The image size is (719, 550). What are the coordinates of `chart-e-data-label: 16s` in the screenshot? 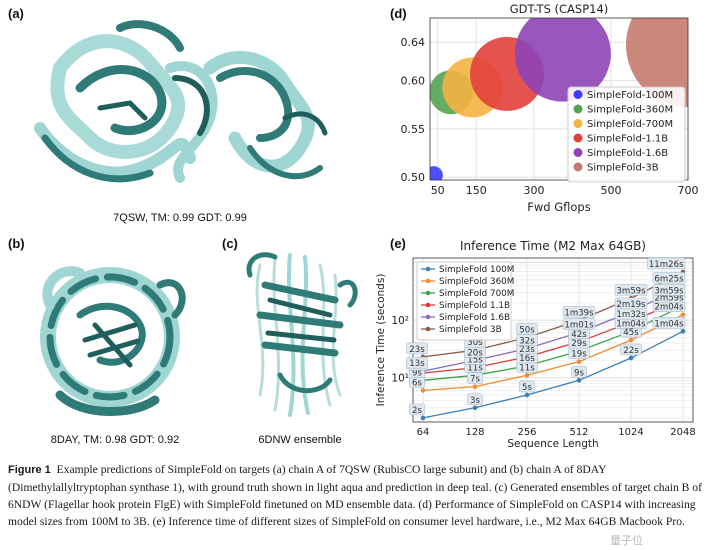 It's located at (527, 359).